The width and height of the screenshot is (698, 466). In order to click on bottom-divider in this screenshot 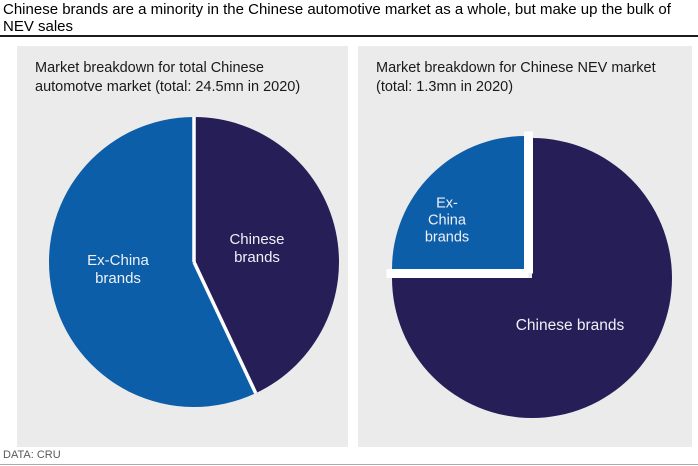, I will do `click(349, 464)`.